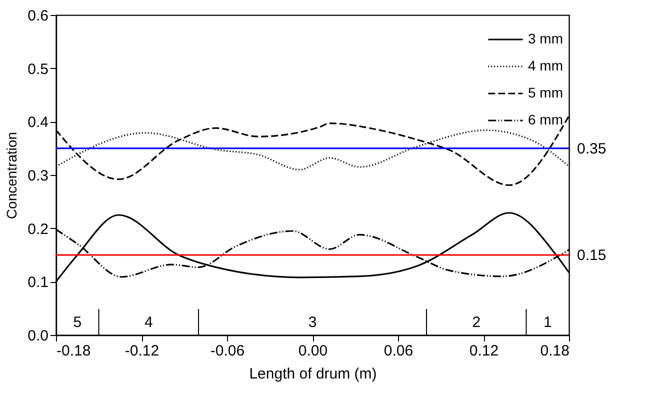 Image resolution: width=654 pixels, height=415 pixels. What do you see at coordinates (38, 69) in the screenshot?
I see `y-tick-label: 0.5` at bounding box center [38, 69].